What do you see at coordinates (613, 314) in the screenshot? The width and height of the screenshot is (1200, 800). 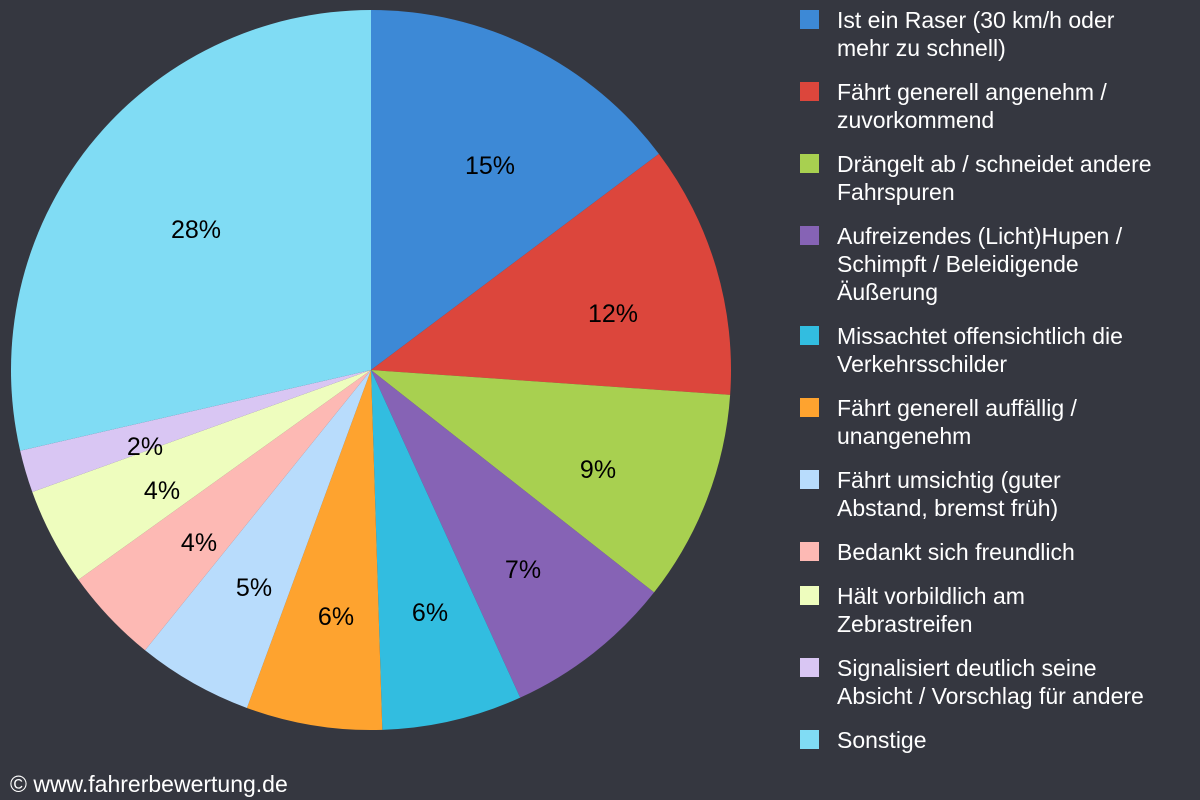 I see `slice-percent-label: 12%` at bounding box center [613, 314].